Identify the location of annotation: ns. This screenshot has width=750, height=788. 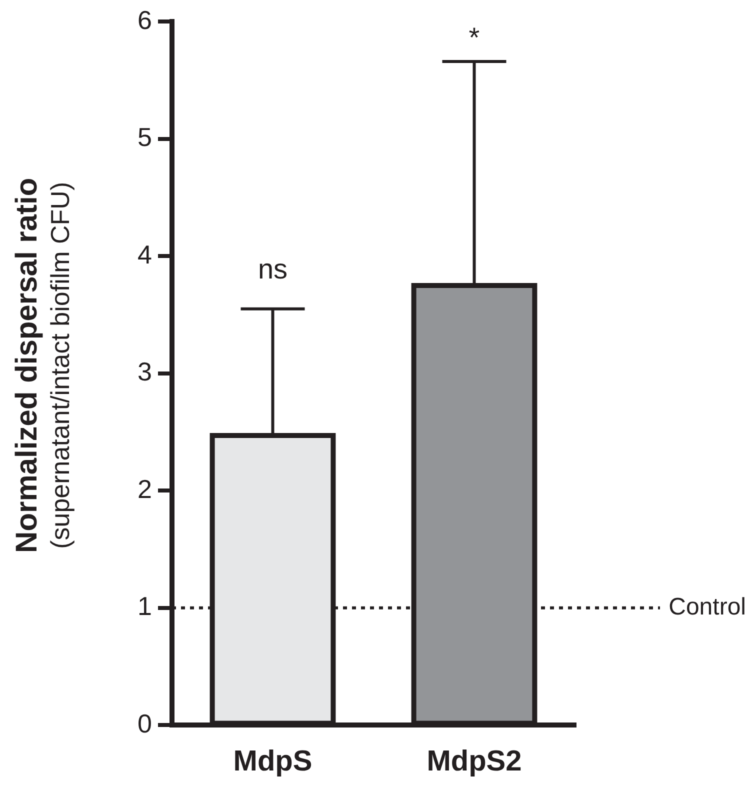
(273, 269).